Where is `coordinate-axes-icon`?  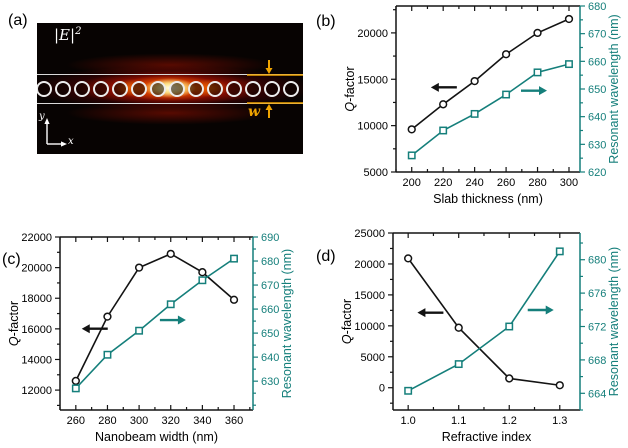
coordinate-axes-icon is located at coordinates (55, 132).